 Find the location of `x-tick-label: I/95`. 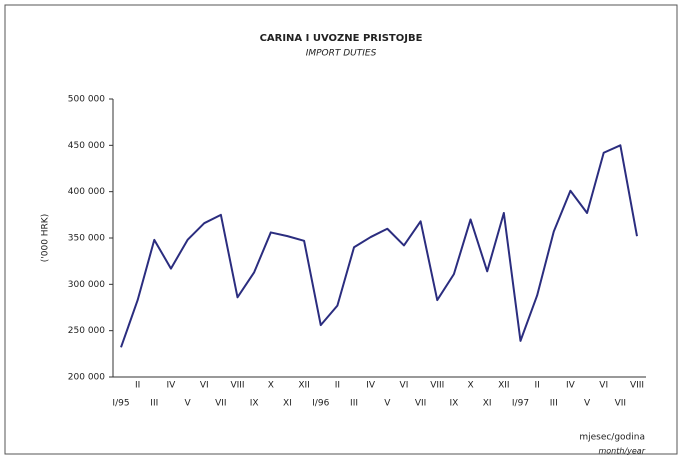

x-tick-label: I/95 is located at coordinates (120, 404).